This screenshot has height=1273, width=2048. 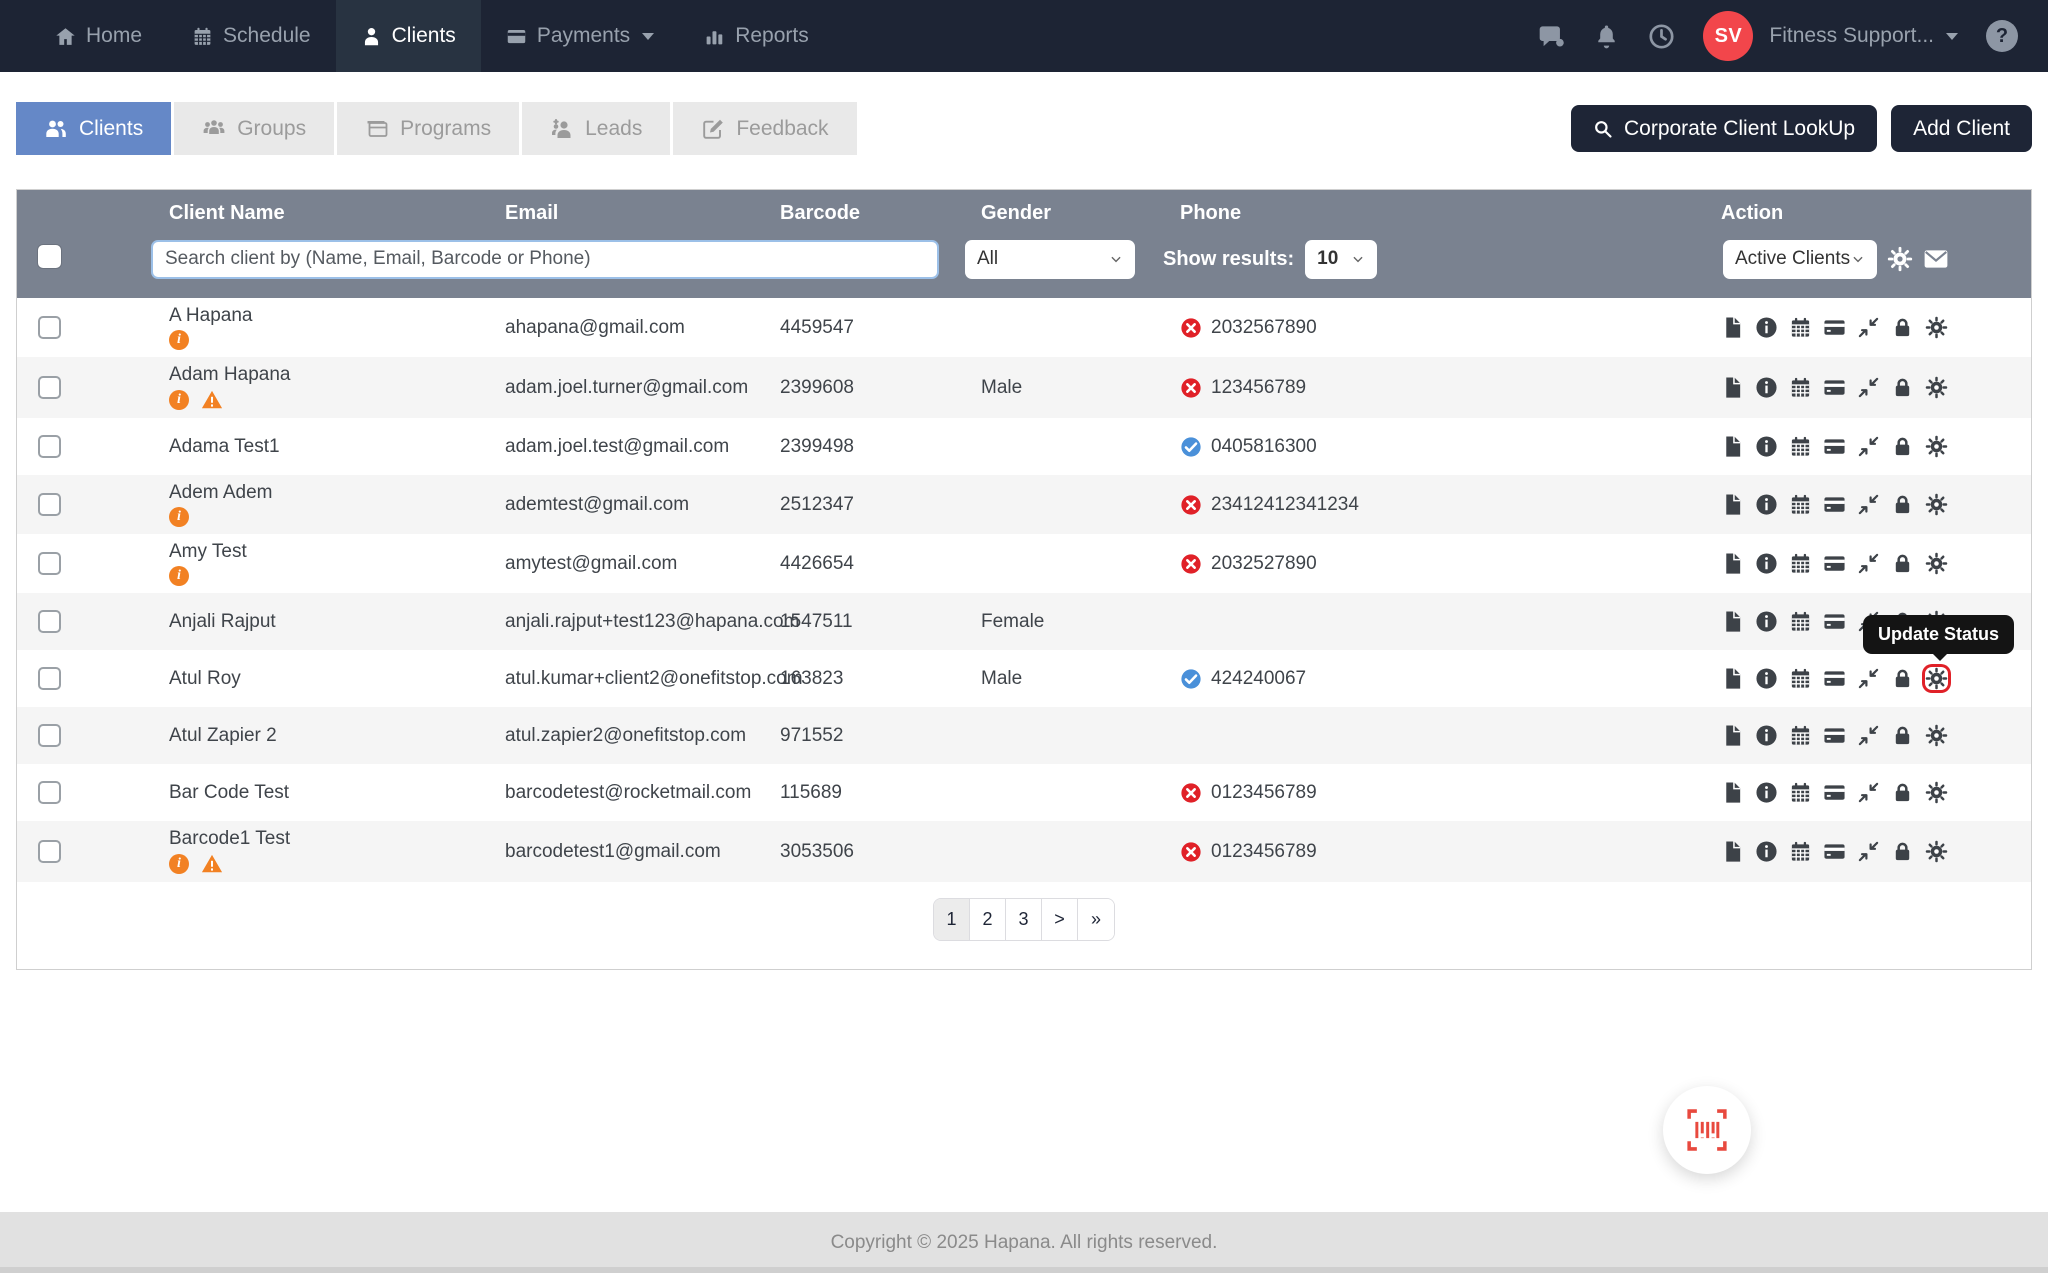 What do you see at coordinates (208, 551) in the screenshot?
I see `client-name: Amy Test` at bounding box center [208, 551].